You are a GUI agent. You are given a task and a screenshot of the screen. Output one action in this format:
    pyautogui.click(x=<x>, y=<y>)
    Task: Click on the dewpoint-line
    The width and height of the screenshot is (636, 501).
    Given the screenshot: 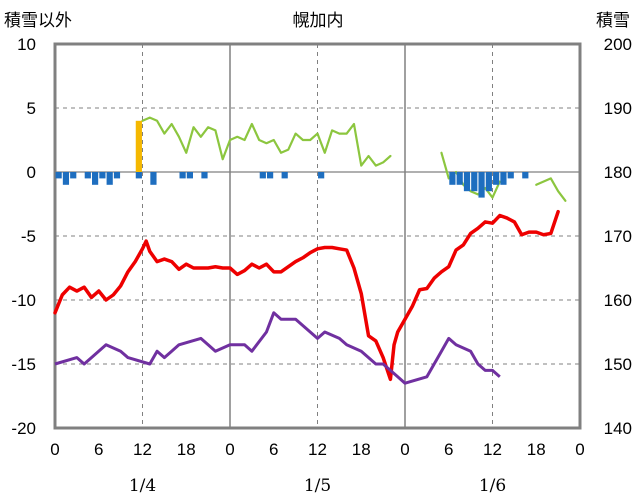 What is the action you would take?
    pyautogui.click(x=277, y=348)
    